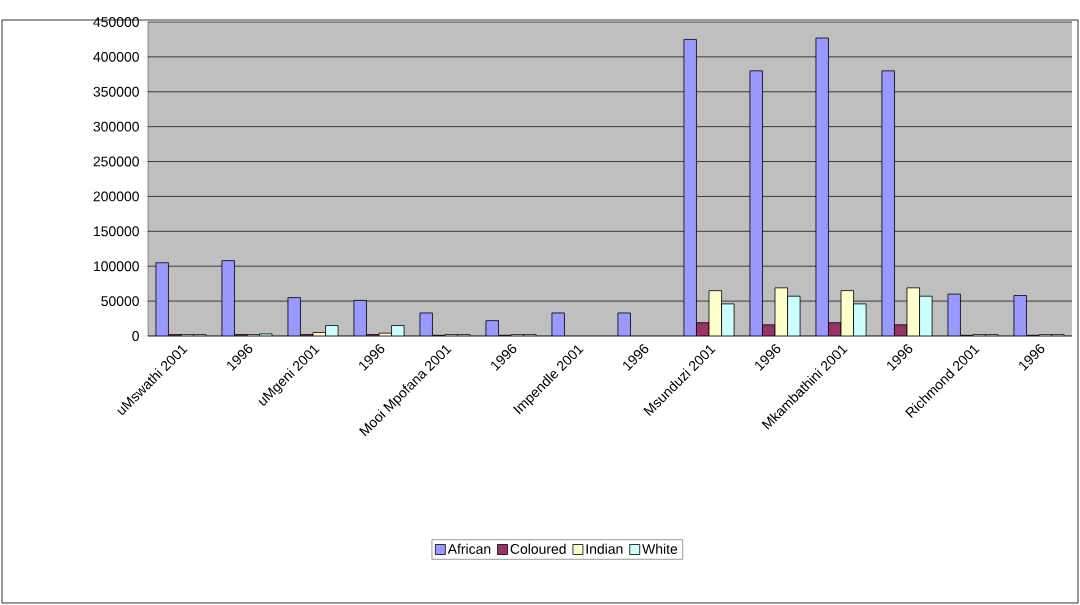 This screenshot has height=605, width=1080. I want to click on y-tick-label: 200000, so click(116, 196).